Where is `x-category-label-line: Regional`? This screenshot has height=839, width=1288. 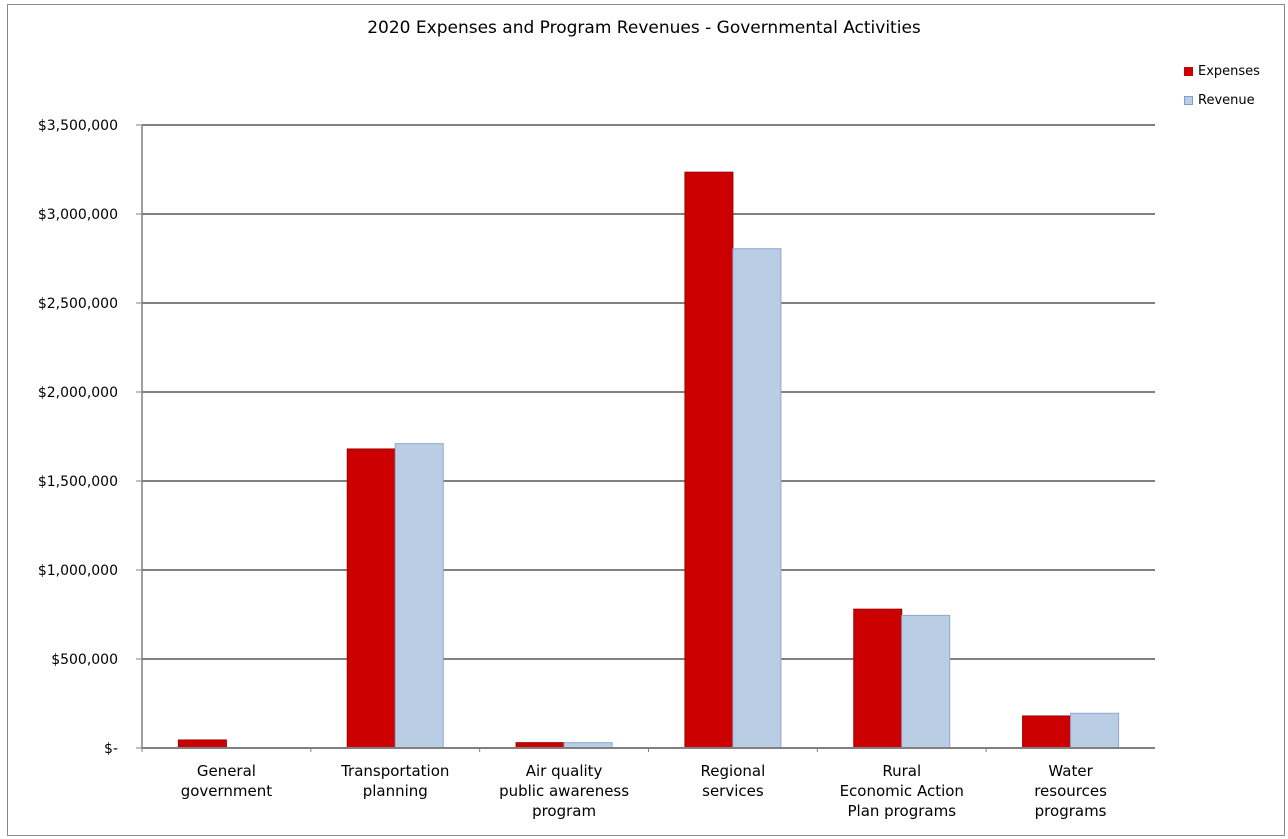
x-category-label-line: Regional is located at coordinates (733, 771).